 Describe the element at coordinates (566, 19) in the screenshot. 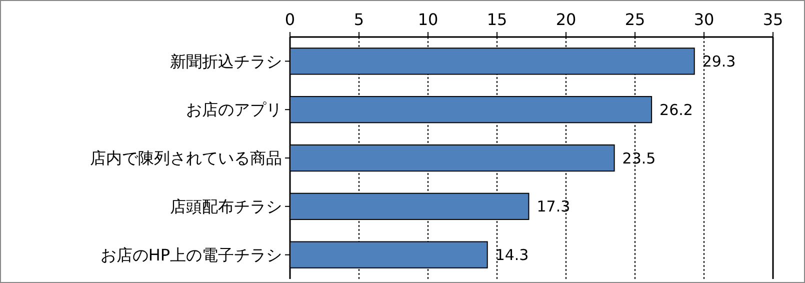

I see `x-tick-label: 20` at that location.